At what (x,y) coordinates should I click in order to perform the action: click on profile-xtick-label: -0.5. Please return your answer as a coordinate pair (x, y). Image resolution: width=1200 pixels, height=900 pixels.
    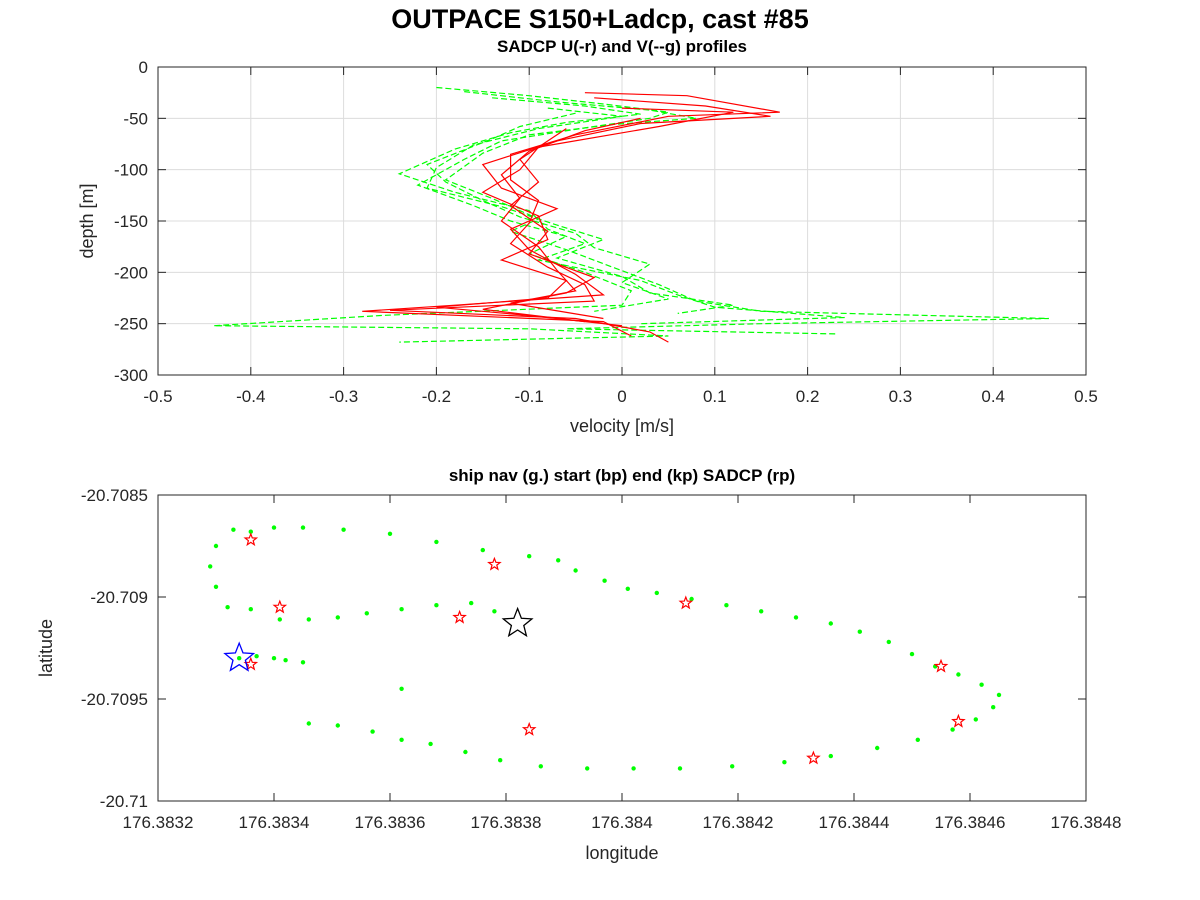
    Looking at the image, I should click on (157, 396).